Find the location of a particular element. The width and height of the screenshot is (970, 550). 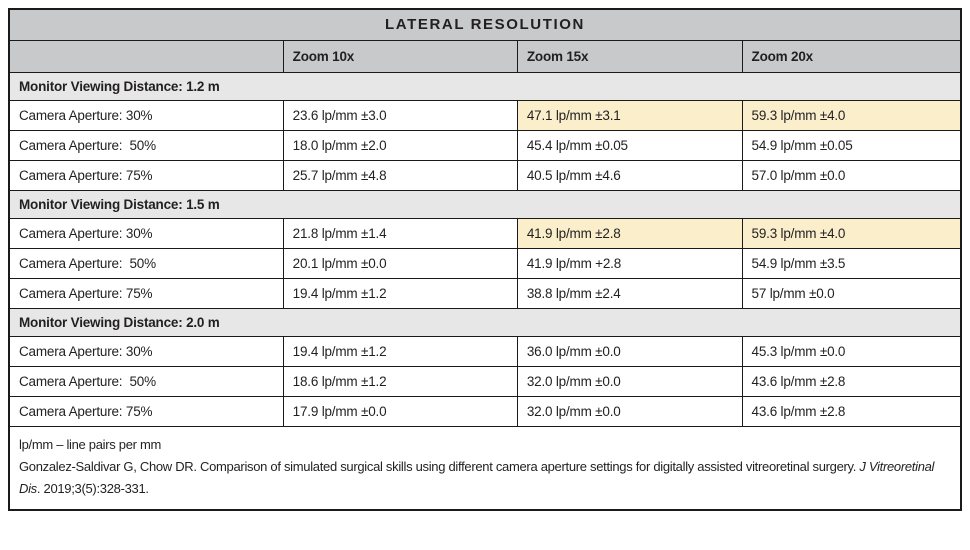

value-cell: 18.6 lp/mm ±1.2 is located at coordinates (400, 381).